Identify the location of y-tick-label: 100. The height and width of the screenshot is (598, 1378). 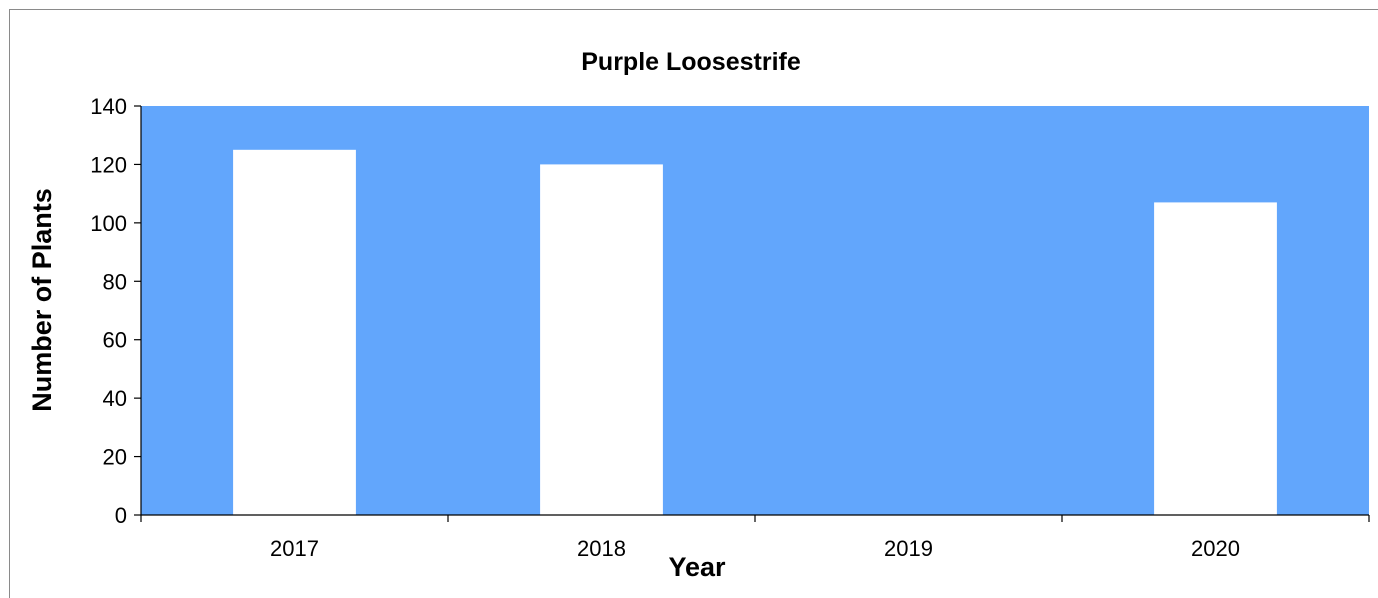
(108, 223).